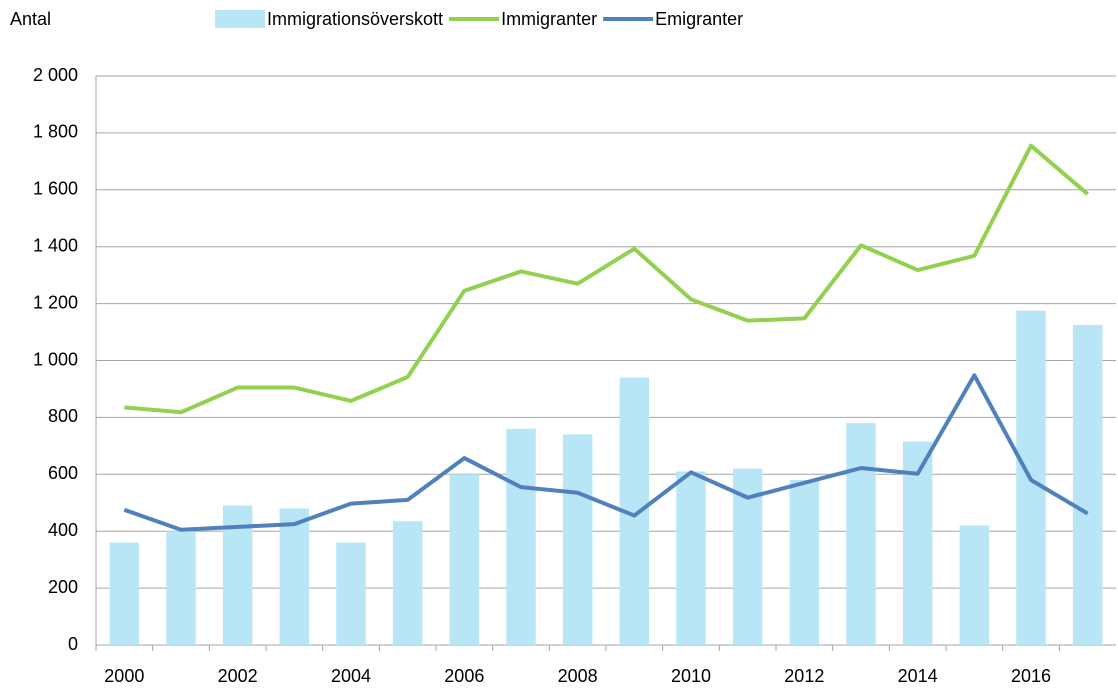 The image size is (1118, 695). I want to click on legend-label: Emigranter, so click(699, 19).